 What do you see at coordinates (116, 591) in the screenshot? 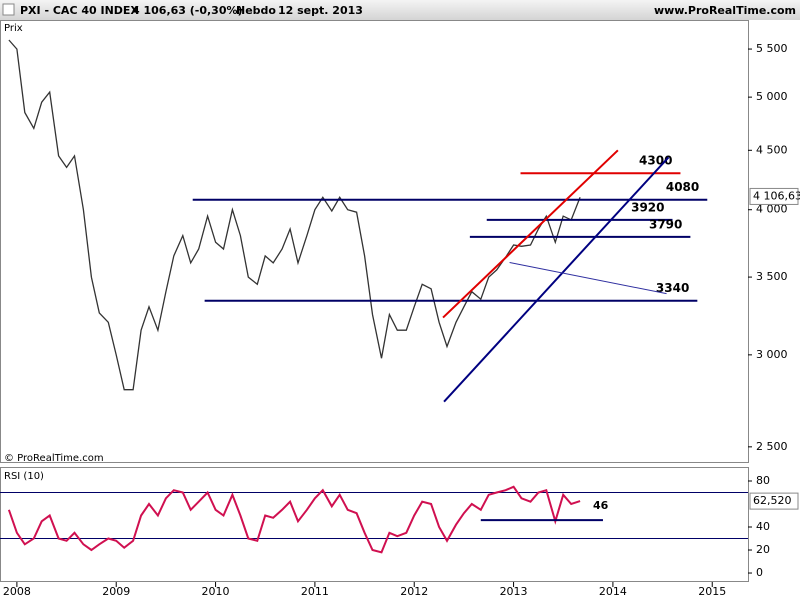
I see `x-tick-label: 2009` at bounding box center [116, 591].